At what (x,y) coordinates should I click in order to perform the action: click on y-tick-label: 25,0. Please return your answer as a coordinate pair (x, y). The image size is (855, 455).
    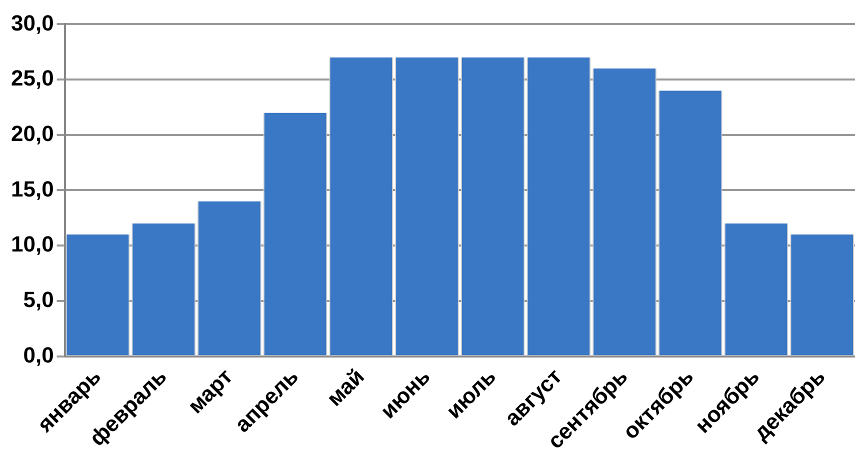
    Looking at the image, I should click on (32, 78).